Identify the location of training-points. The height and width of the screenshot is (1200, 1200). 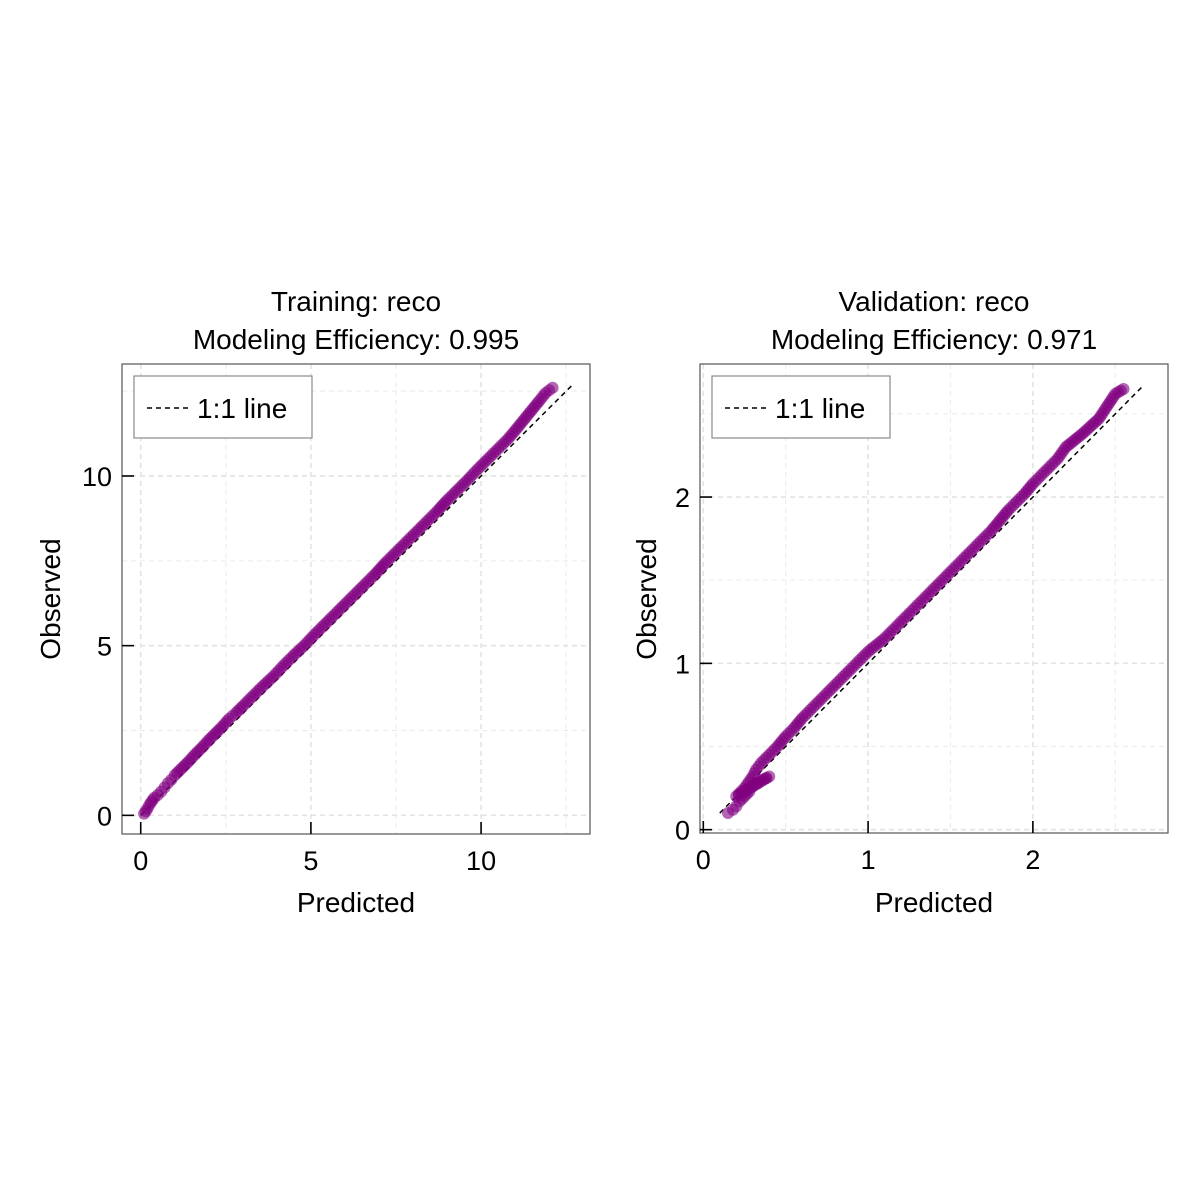
(348, 600).